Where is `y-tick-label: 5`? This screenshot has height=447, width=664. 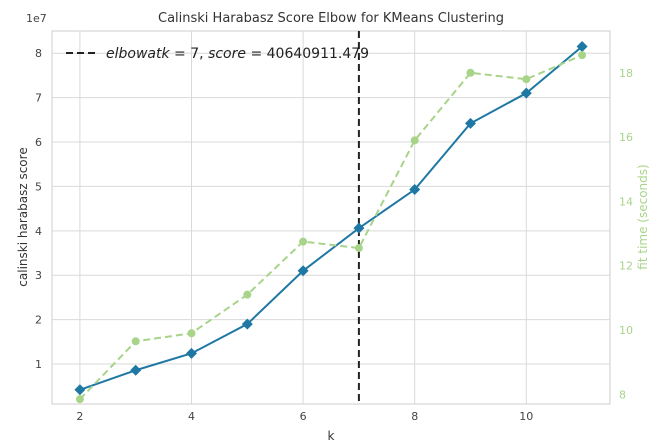
y-tick-label: 5 is located at coordinates (38, 186).